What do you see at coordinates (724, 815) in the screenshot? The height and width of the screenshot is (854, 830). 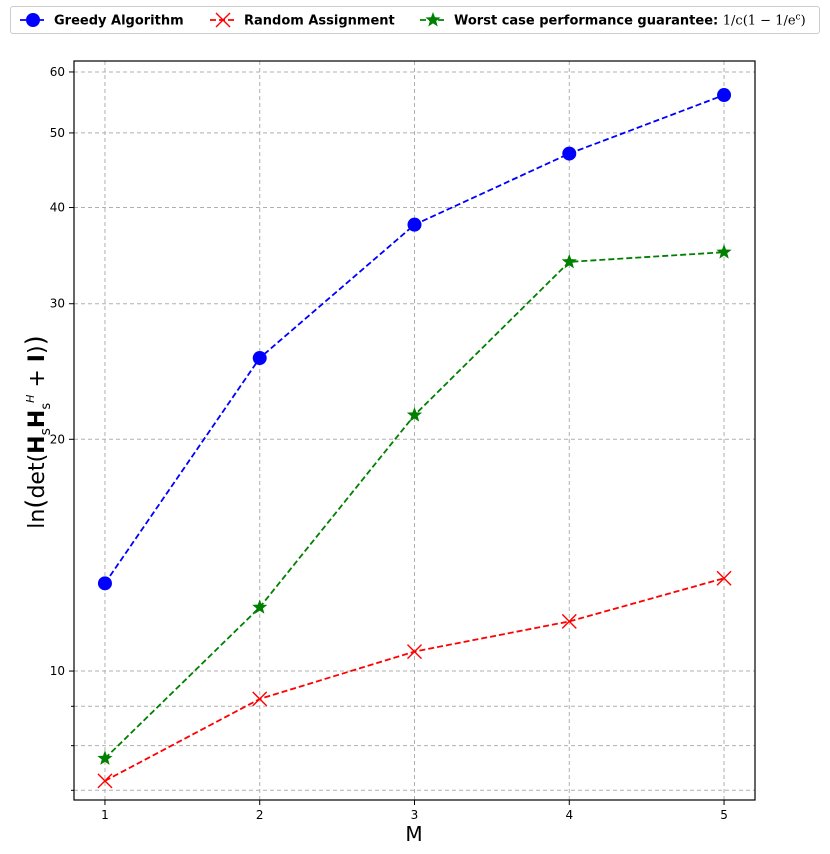 I see `x-tick-label: 5` at bounding box center [724, 815].